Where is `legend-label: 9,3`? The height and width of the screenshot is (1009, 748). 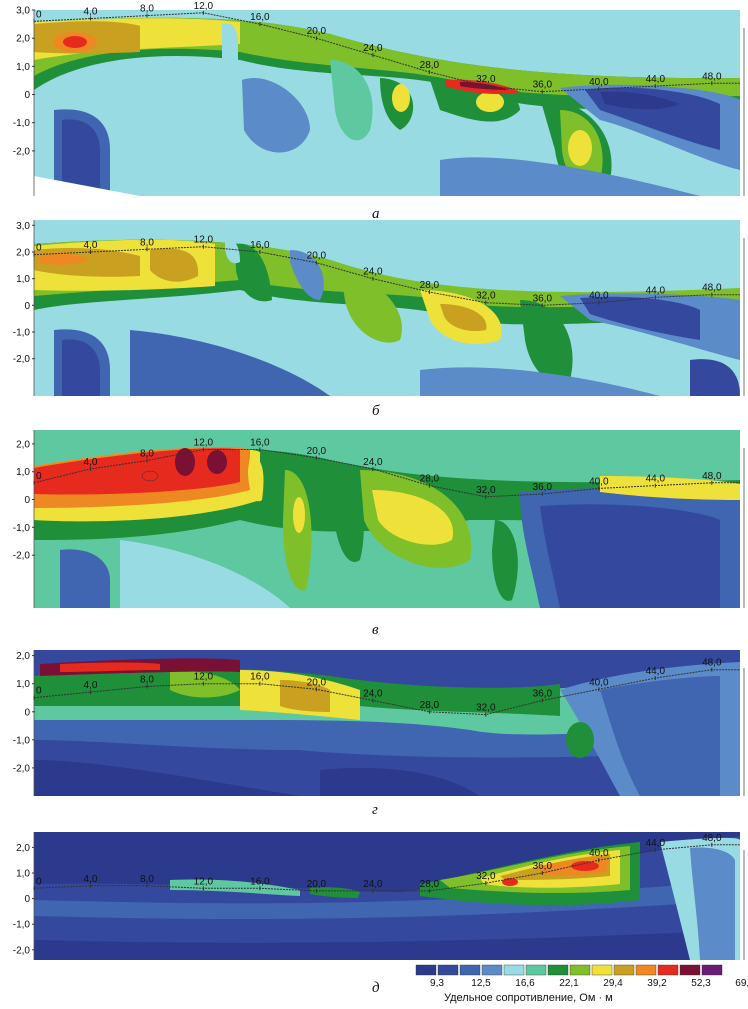
legend-label: 9,3 is located at coordinates (437, 983).